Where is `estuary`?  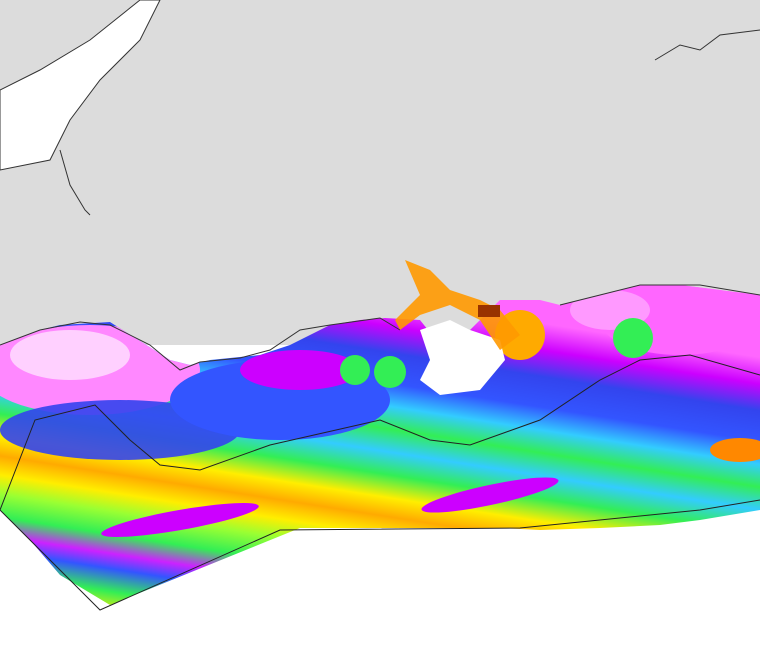
estuary is located at coordinates (80, 85).